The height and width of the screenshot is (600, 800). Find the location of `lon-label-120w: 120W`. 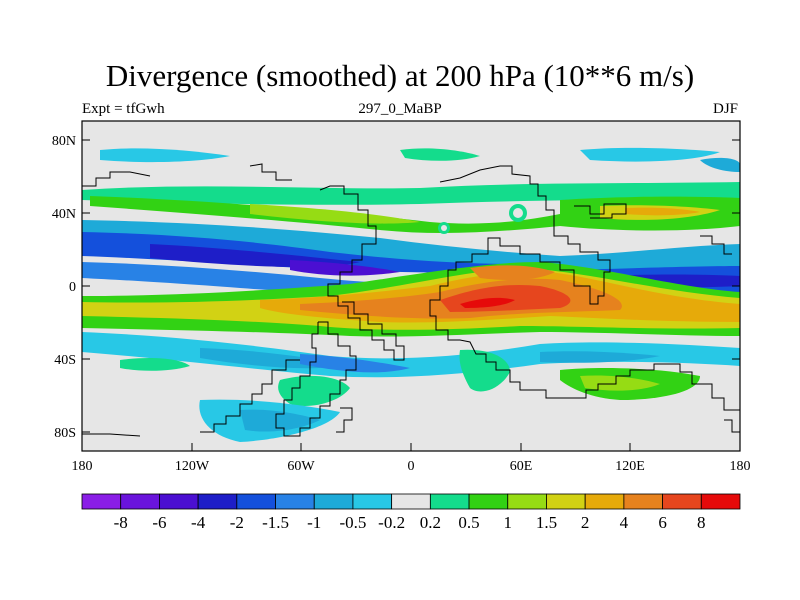

lon-label-120w: 120W is located at coordinates (192, 466).